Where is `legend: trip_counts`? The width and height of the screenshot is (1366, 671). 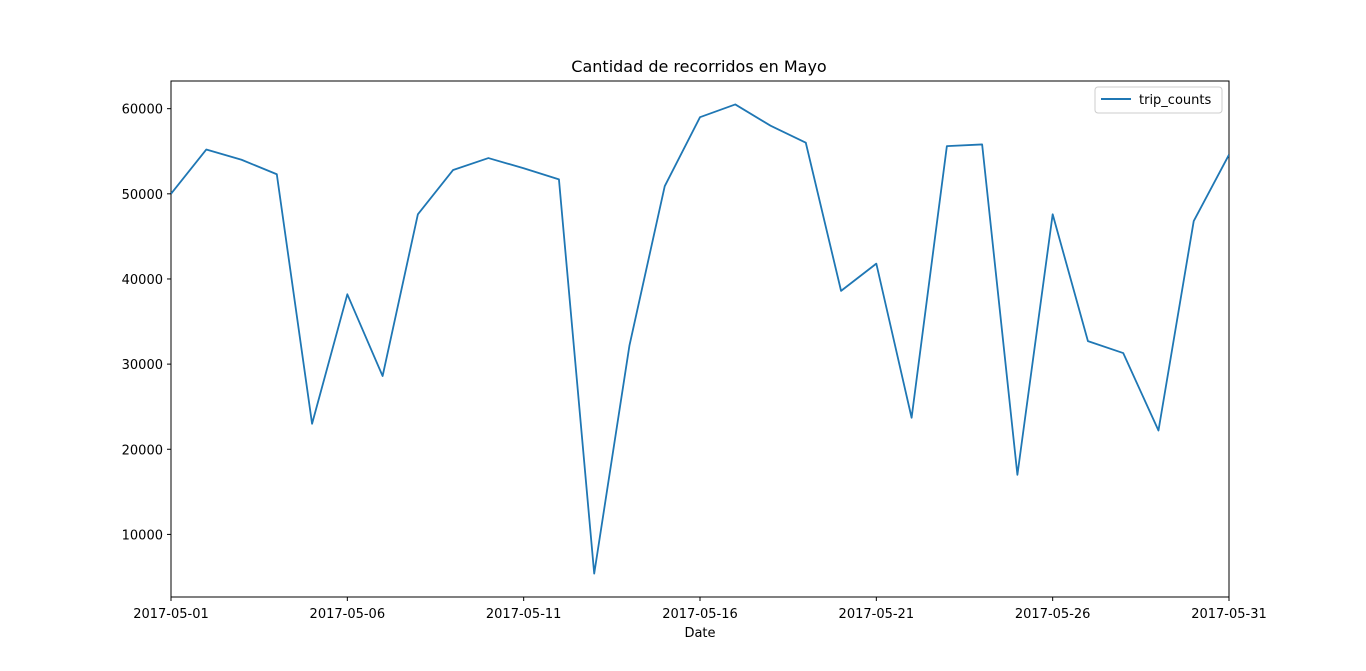
legend: trip_counts is located at coordinates (1158, 100).